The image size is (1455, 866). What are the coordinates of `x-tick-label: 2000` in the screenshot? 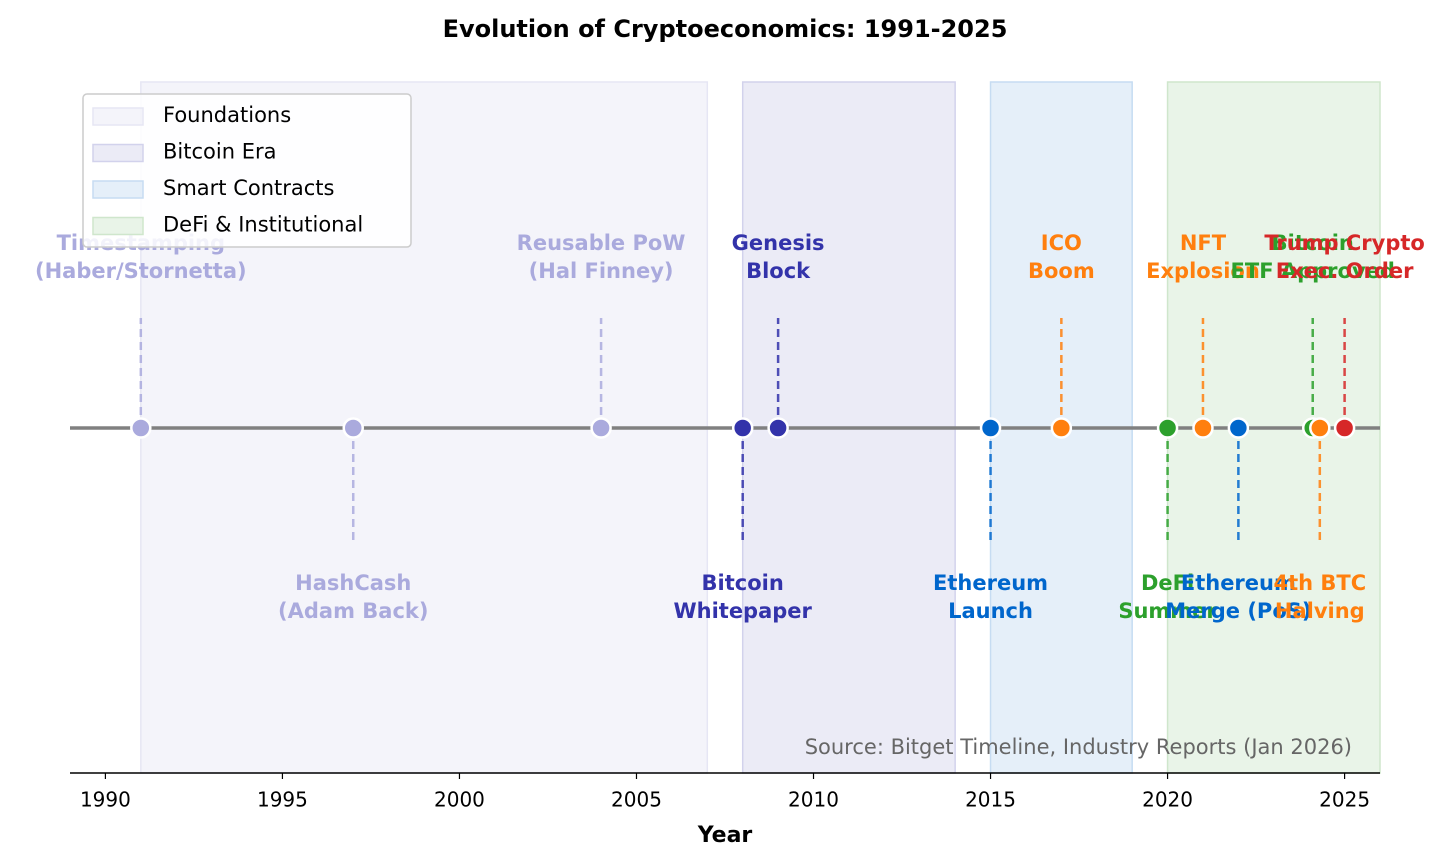 It's located at (459, 800).